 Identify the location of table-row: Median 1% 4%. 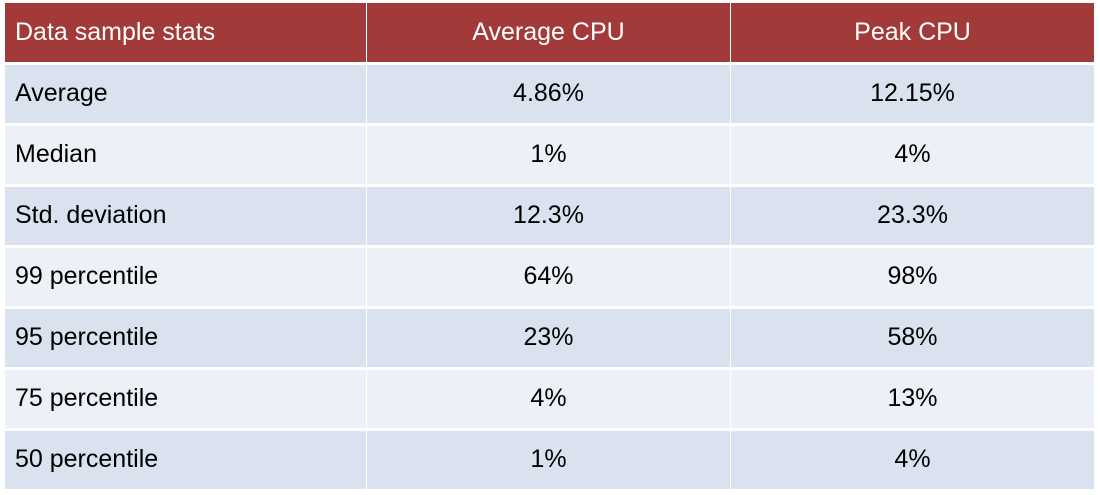
(549, 155).